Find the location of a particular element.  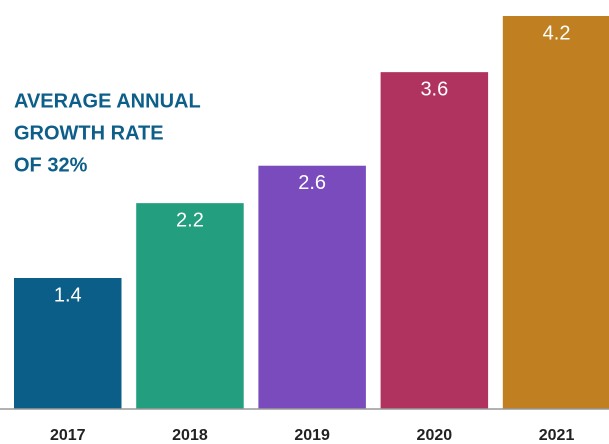

x-tick-label: 2018 is located at coordinates (190, 435).